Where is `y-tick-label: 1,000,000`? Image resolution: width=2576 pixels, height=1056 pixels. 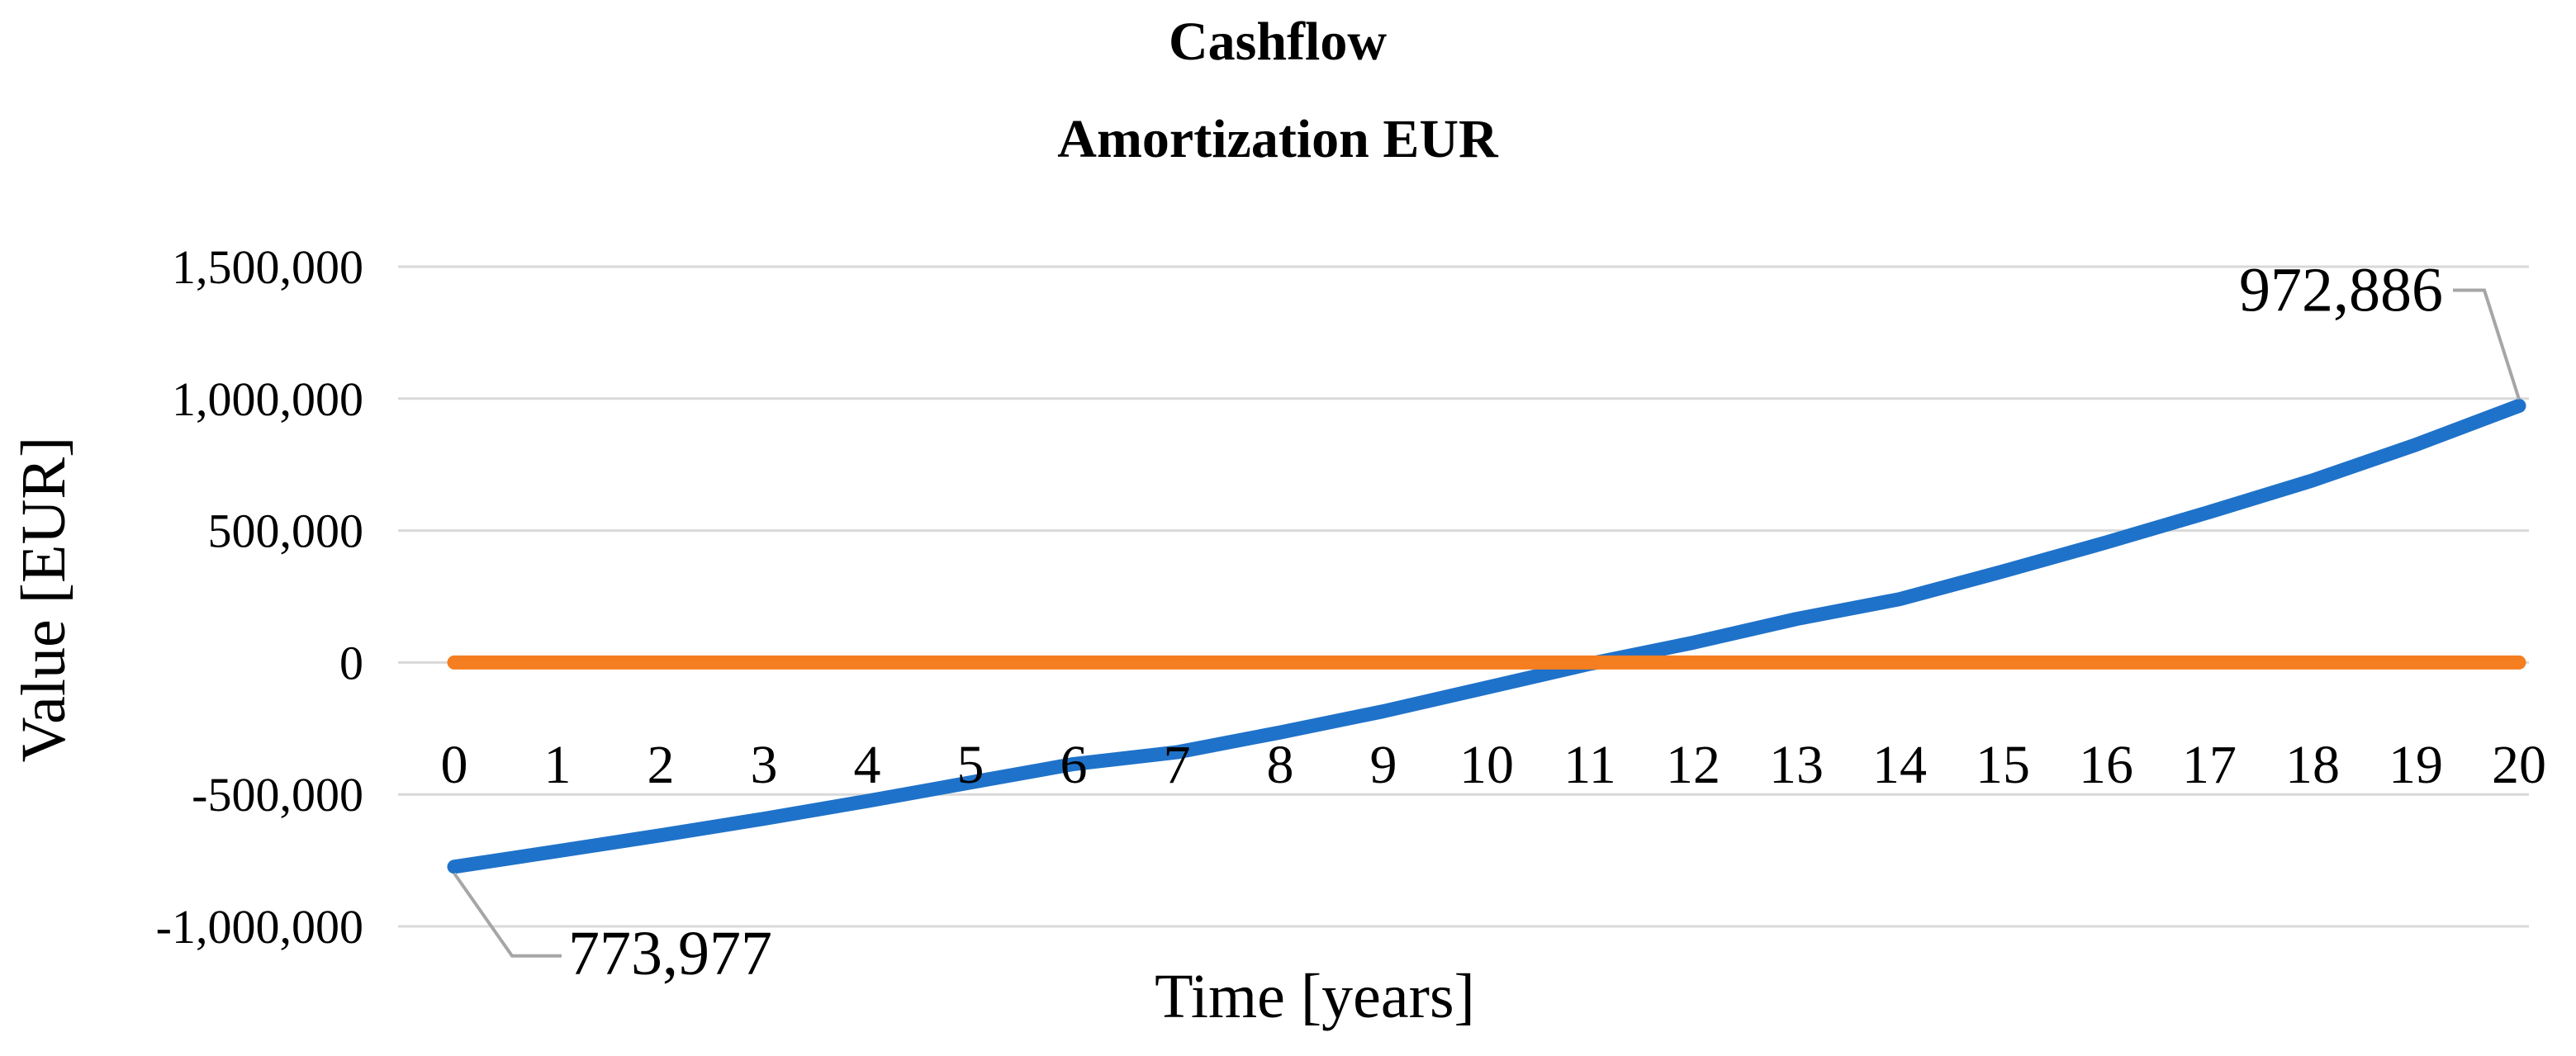 y-tick-label: 1,000,000 is located at coordinates (267, 399).